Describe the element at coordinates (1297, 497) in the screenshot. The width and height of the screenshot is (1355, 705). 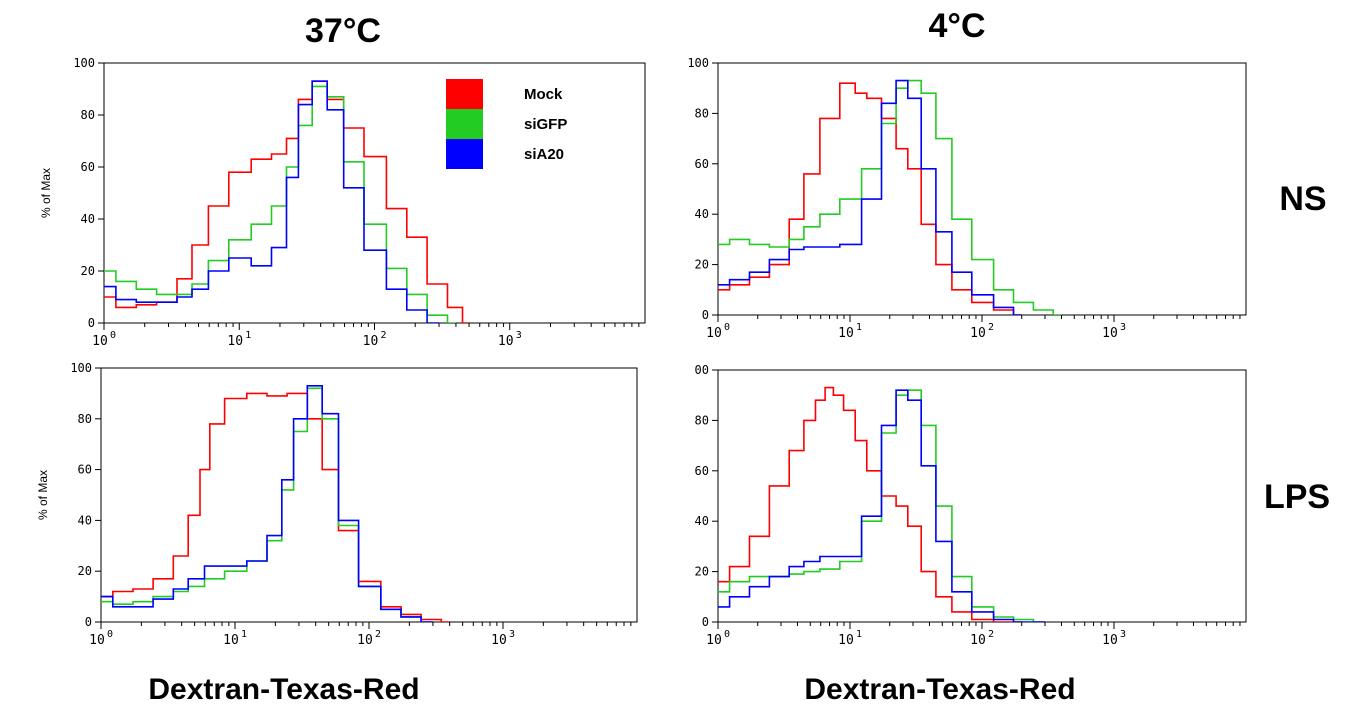
I see `row-label-lps: LPS` at that location.